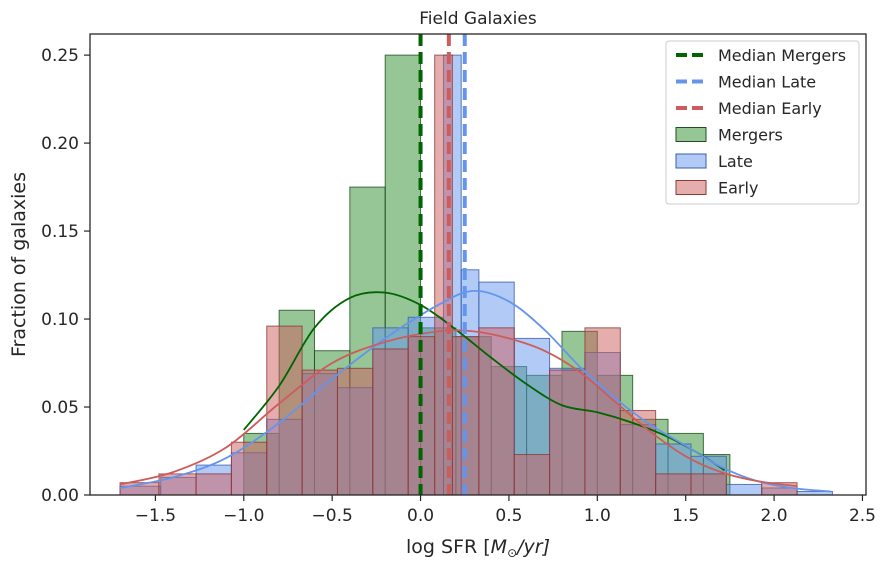 This screenshot has width=888, height=566. I want to click on x-axis-ticks: −1.5 −1.0 −0.5 0.0 0.5 1.0 1.5 2.0 2.5, so click(505, 510).